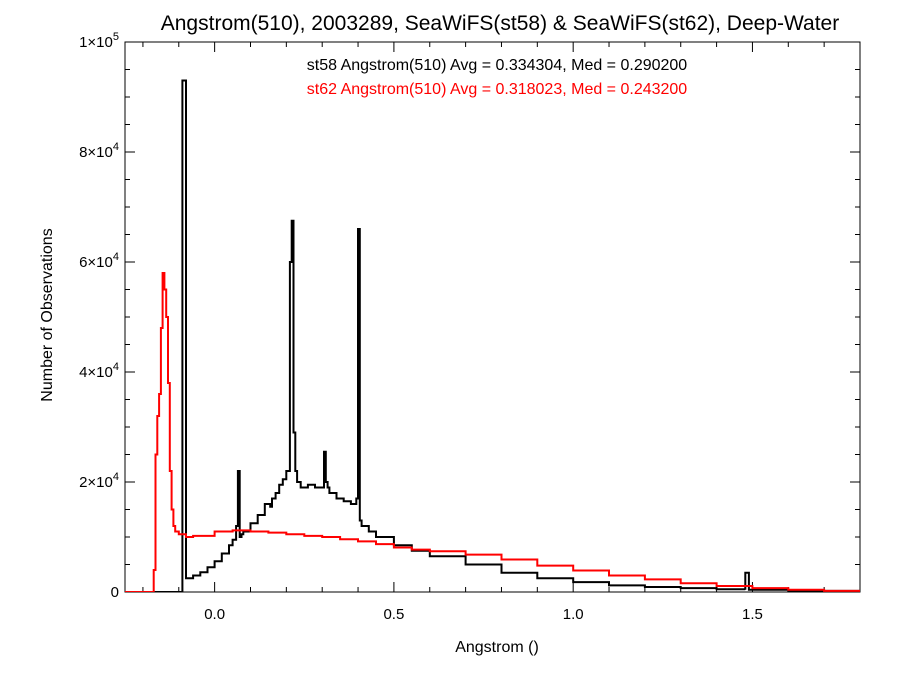 This screenshot has height=675, width=900. What do you see at coordinates (752, 614) in the screenshot?
I see `x-tick-label: 1.5` at bounding box center [752, 614].